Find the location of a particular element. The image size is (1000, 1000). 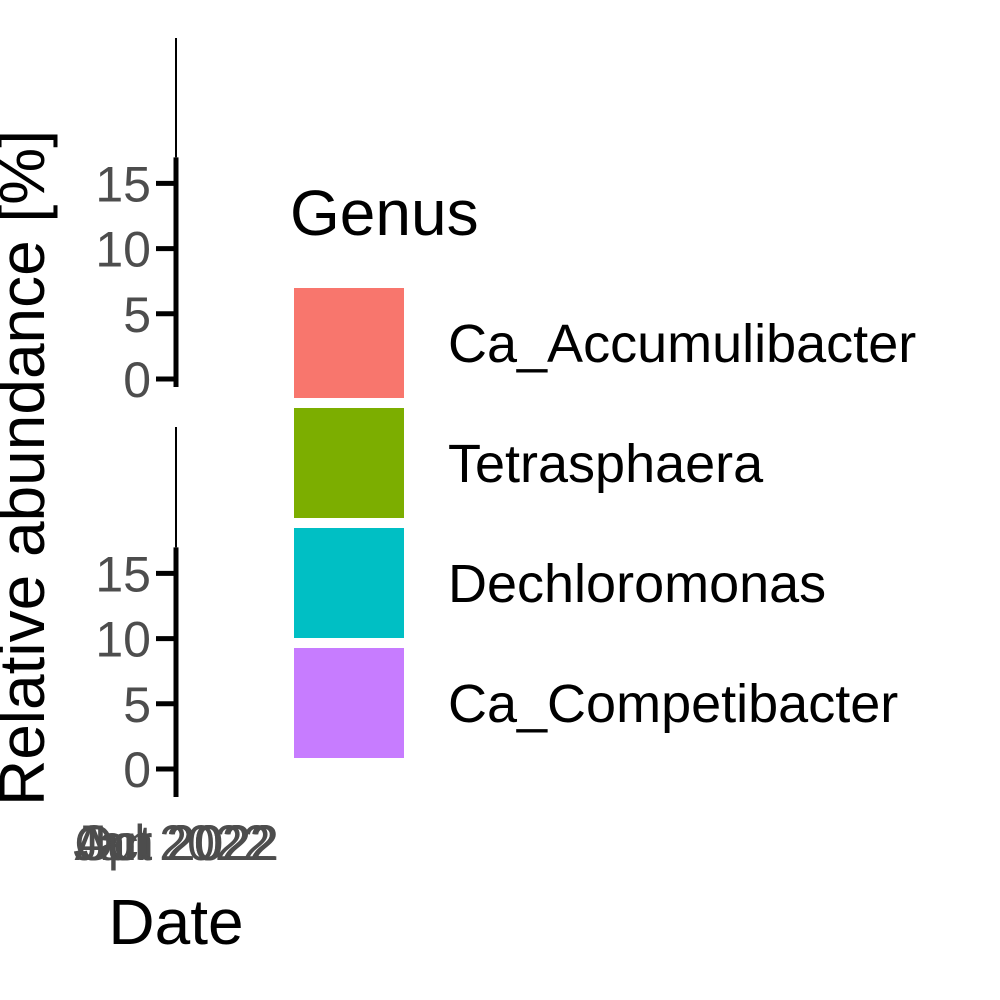

facet-panel-1: 0 5 10 15 is located at coordinates (137, 223).